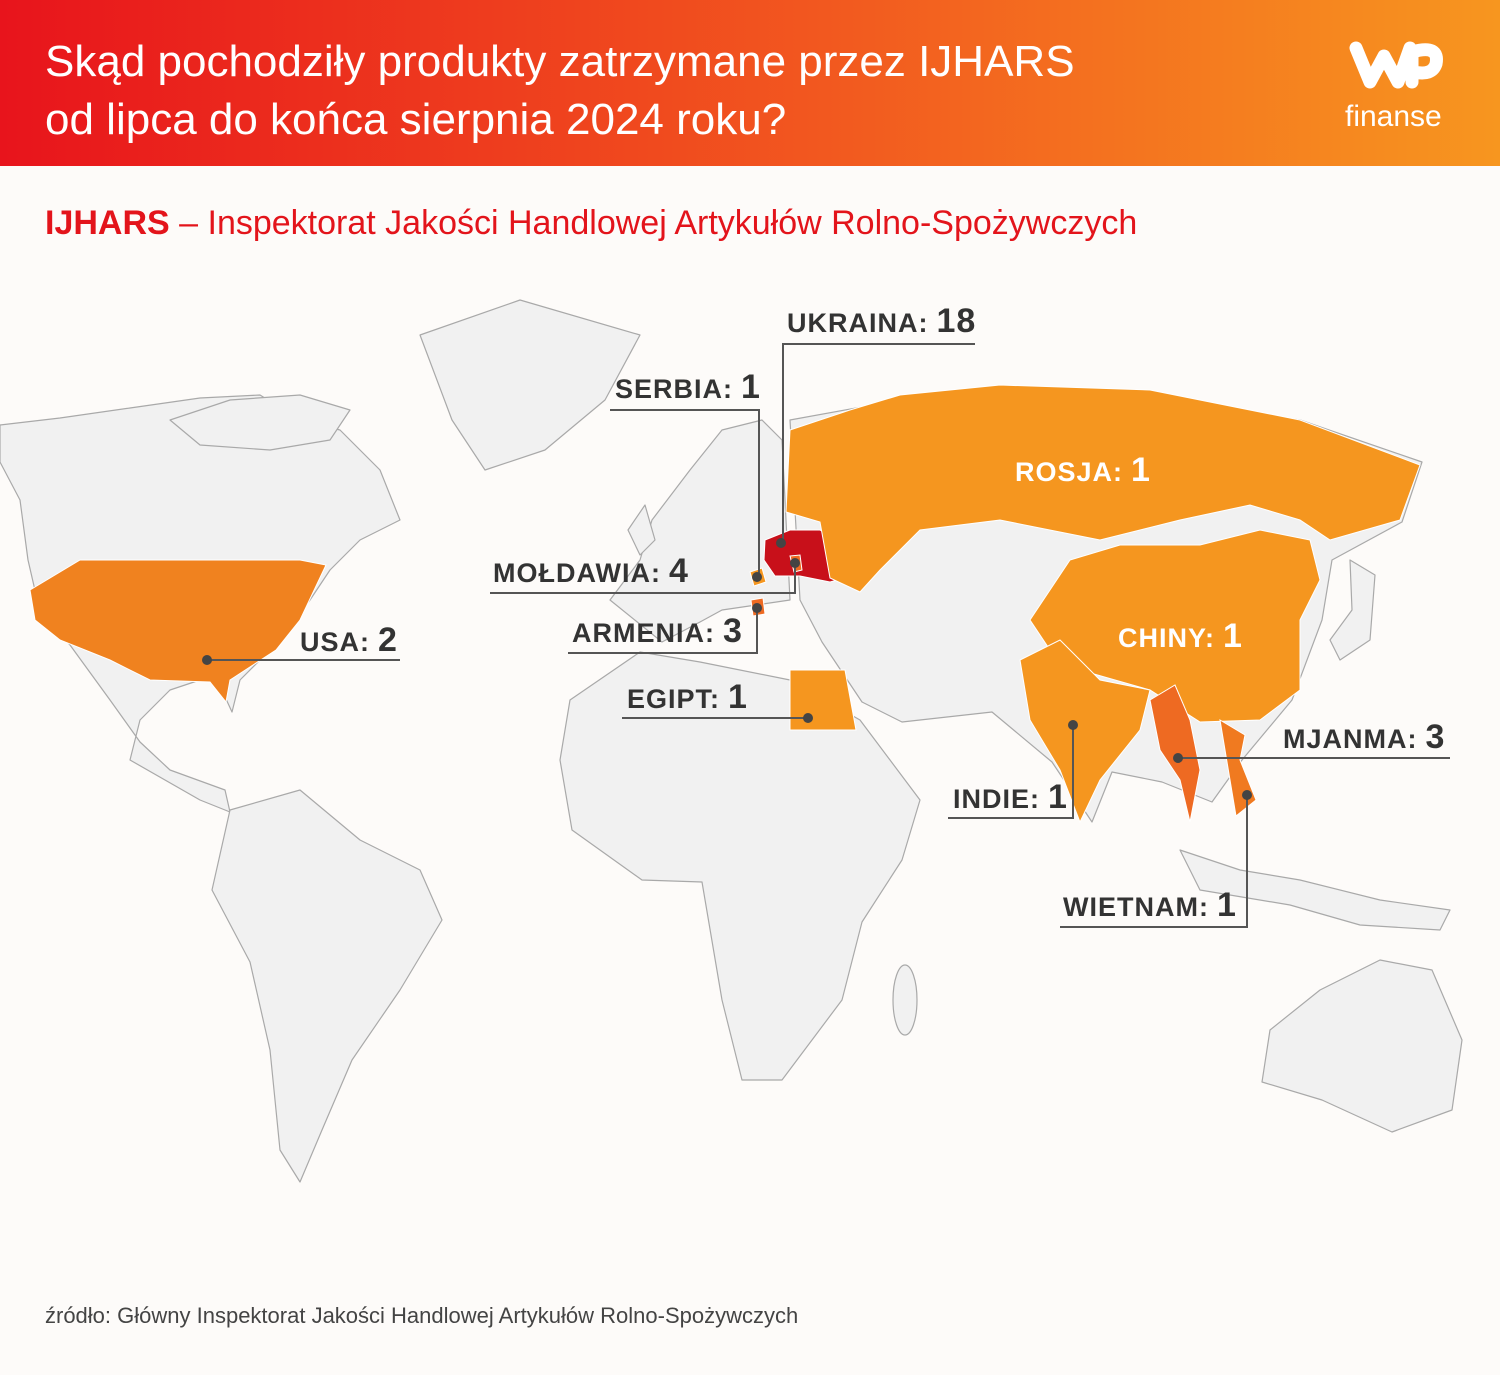 The image size is (1500, 1375). I want to click on country-label: CHINY: 1, so click(1180, 636).